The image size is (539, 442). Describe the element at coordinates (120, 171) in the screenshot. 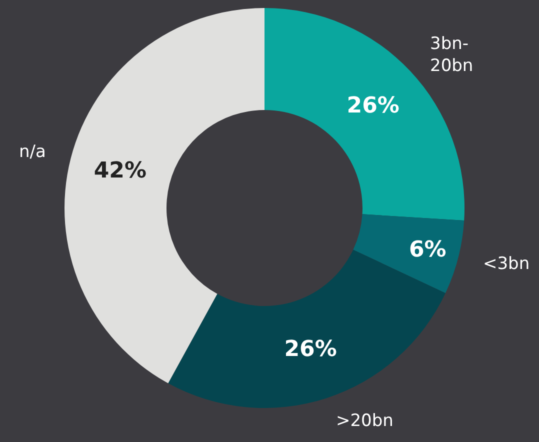

I see `data-label: 42%` at that location.